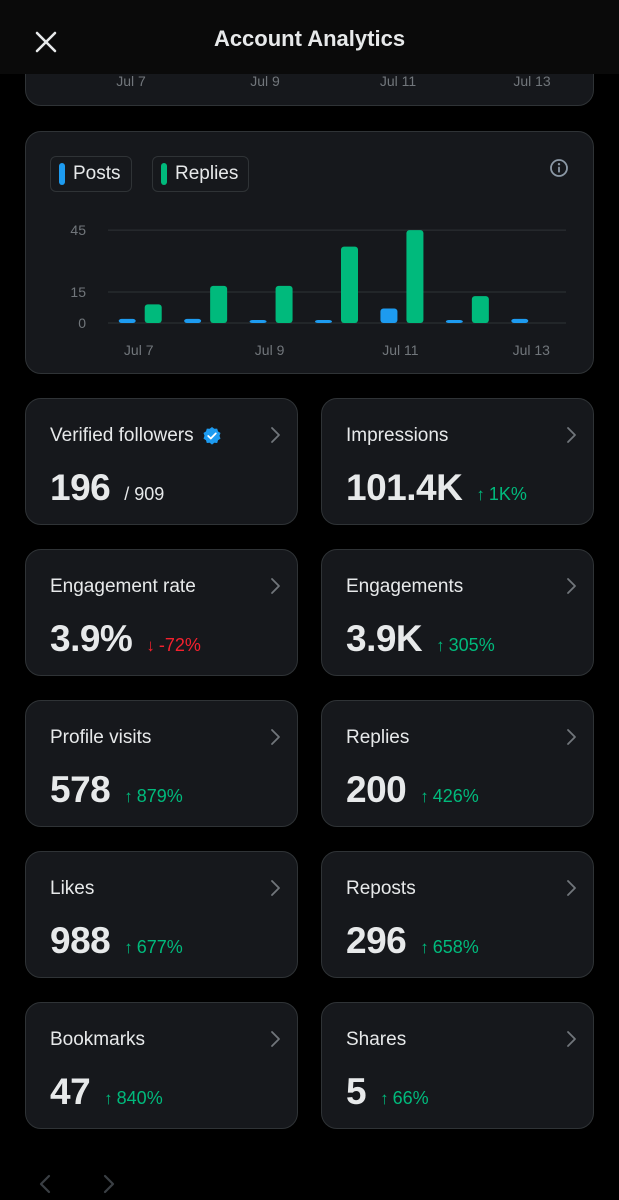 Image resolution: width=619 pixels, height=1200 pixels. I want to click on top-bar: Account Analytics, so click(309, 37).